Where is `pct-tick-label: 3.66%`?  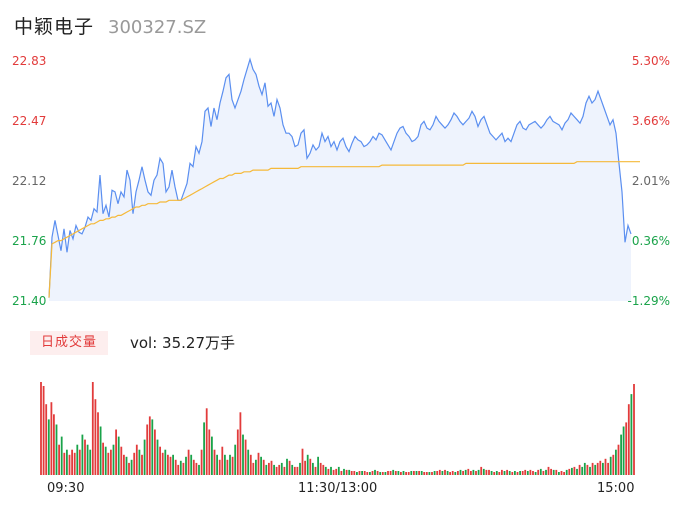 pct-tick-label: 3.66% is located at coordinates (650, 121).